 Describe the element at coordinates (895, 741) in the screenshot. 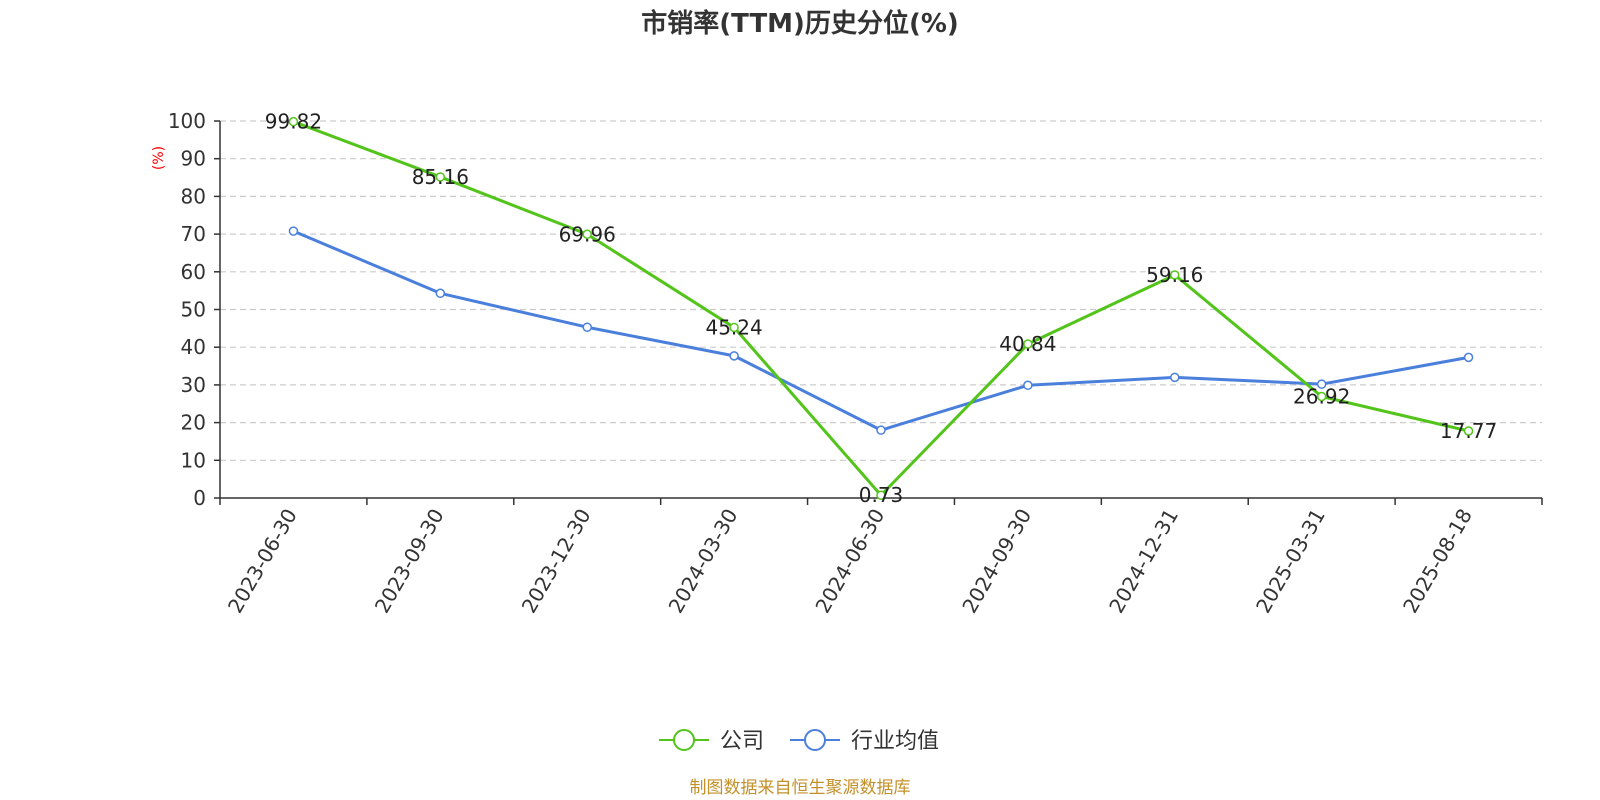

I see `legend-industry-label: 行业均值` at that location.